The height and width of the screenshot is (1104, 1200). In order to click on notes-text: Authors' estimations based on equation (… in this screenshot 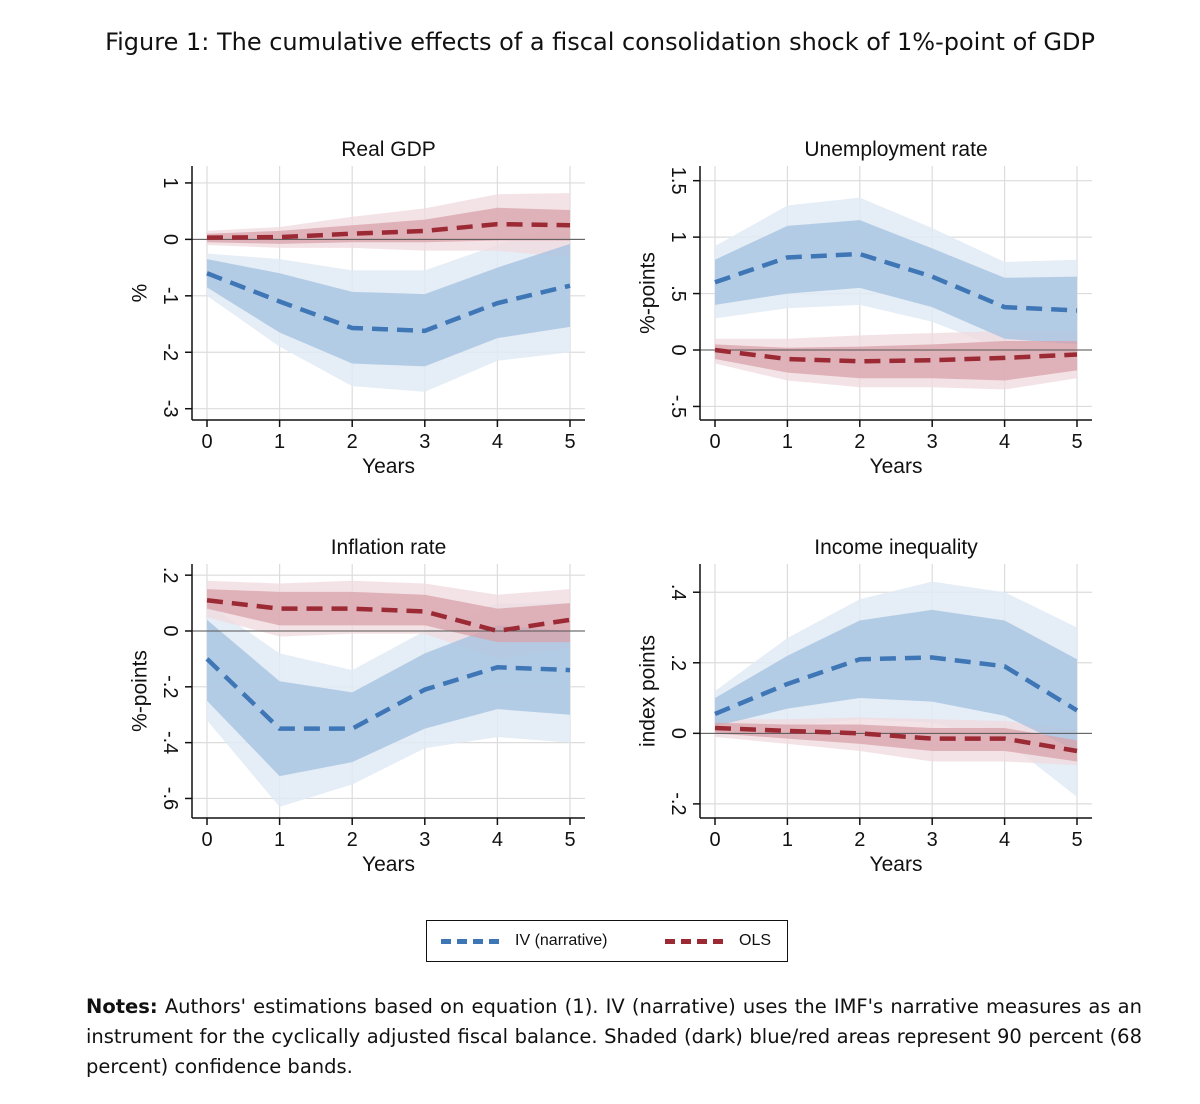, I will do `click(614, 1036)`.